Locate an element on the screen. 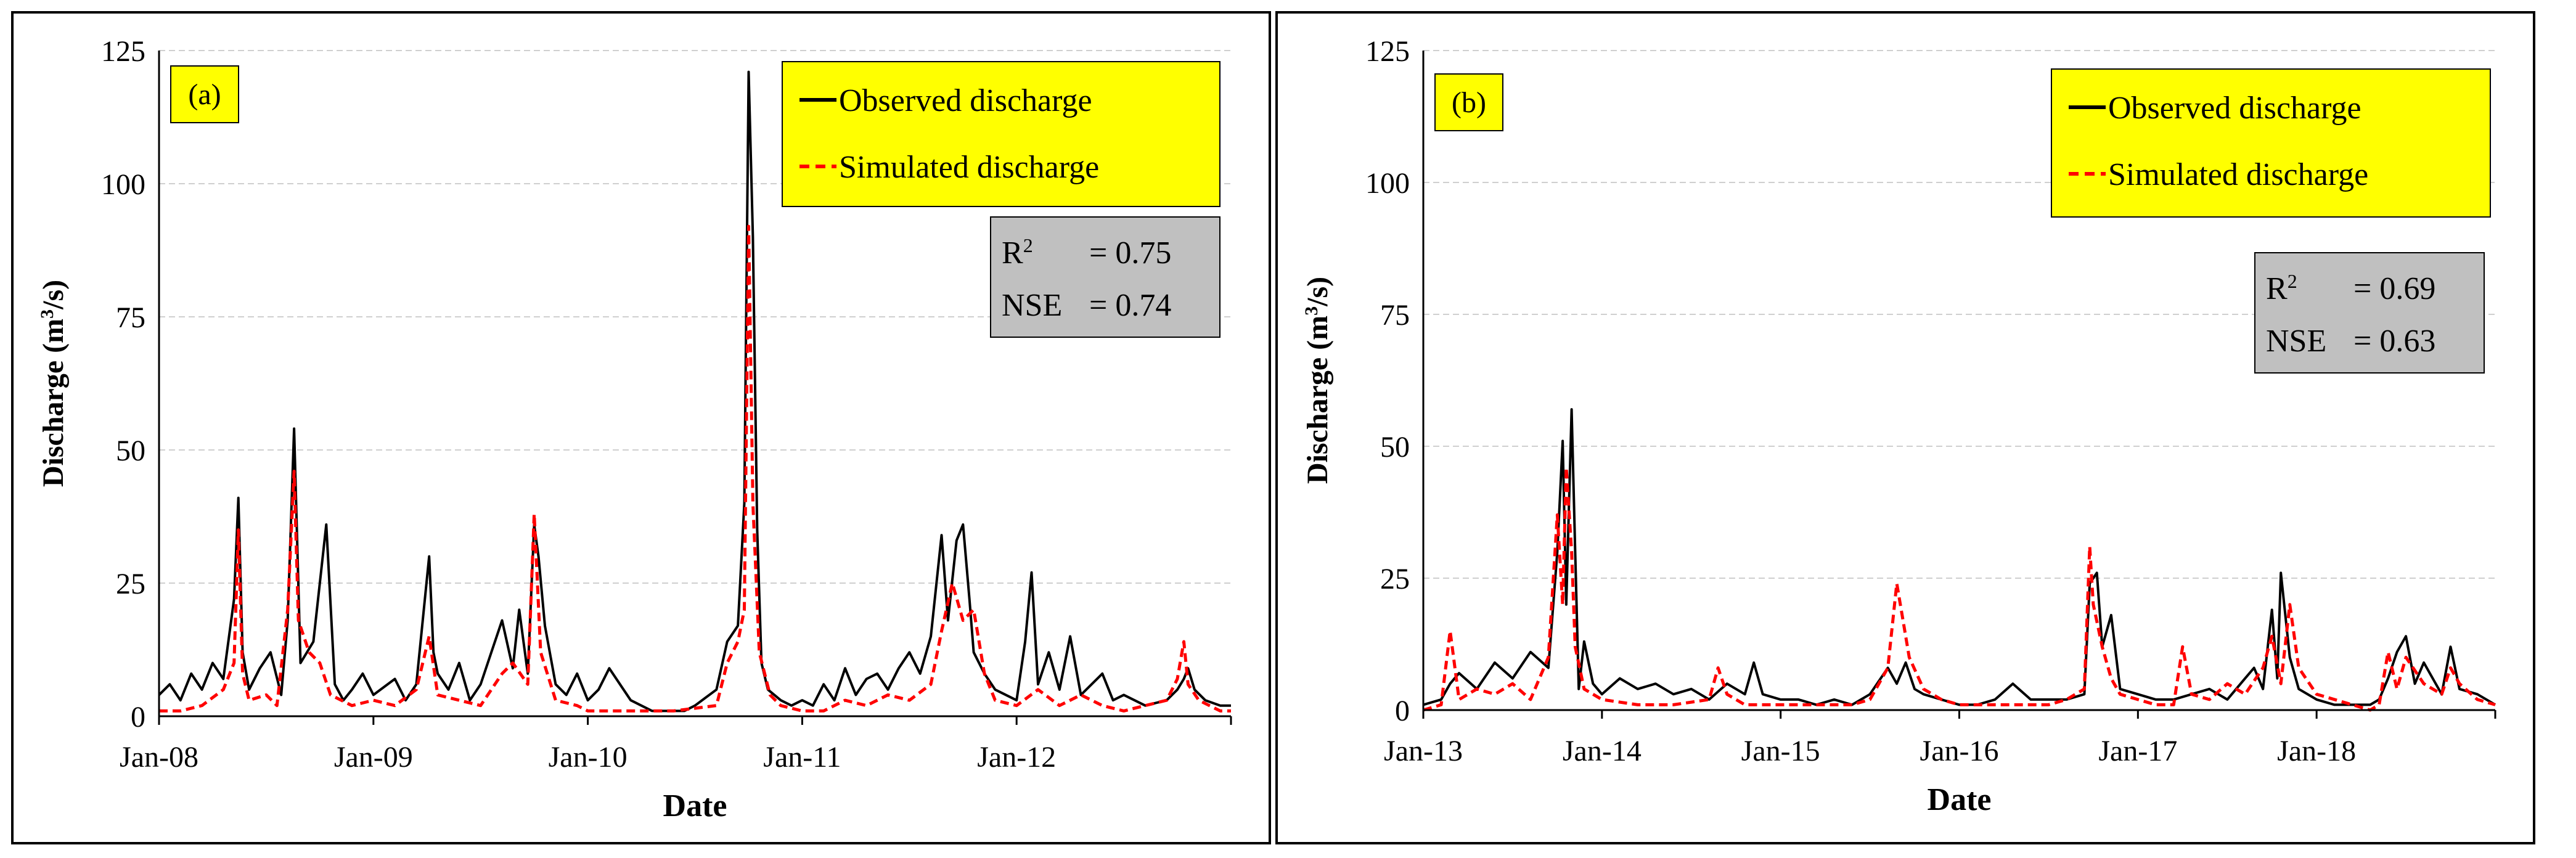  panel-label-box: (a) is located at coordinates (204, 94).